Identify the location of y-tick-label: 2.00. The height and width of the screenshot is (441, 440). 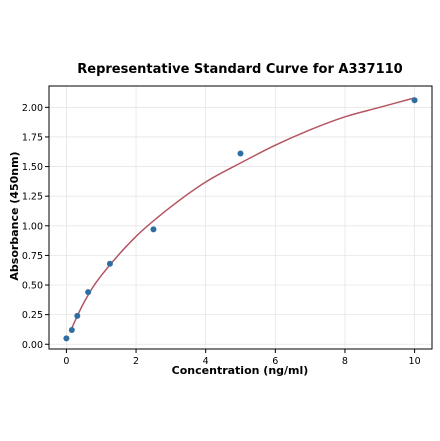
(32, 108).